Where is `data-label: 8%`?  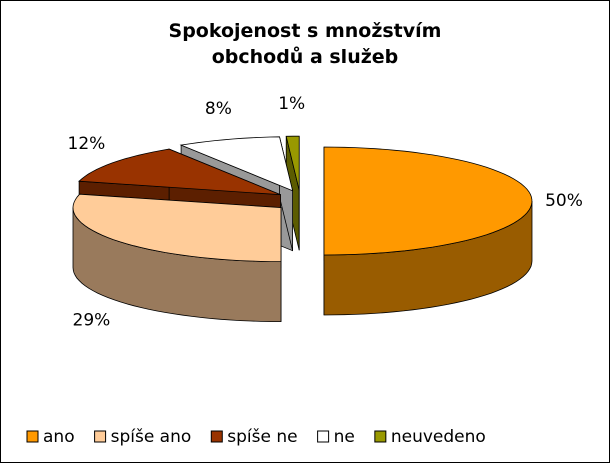 data-label: 8% is located at coordinates (218, 109).